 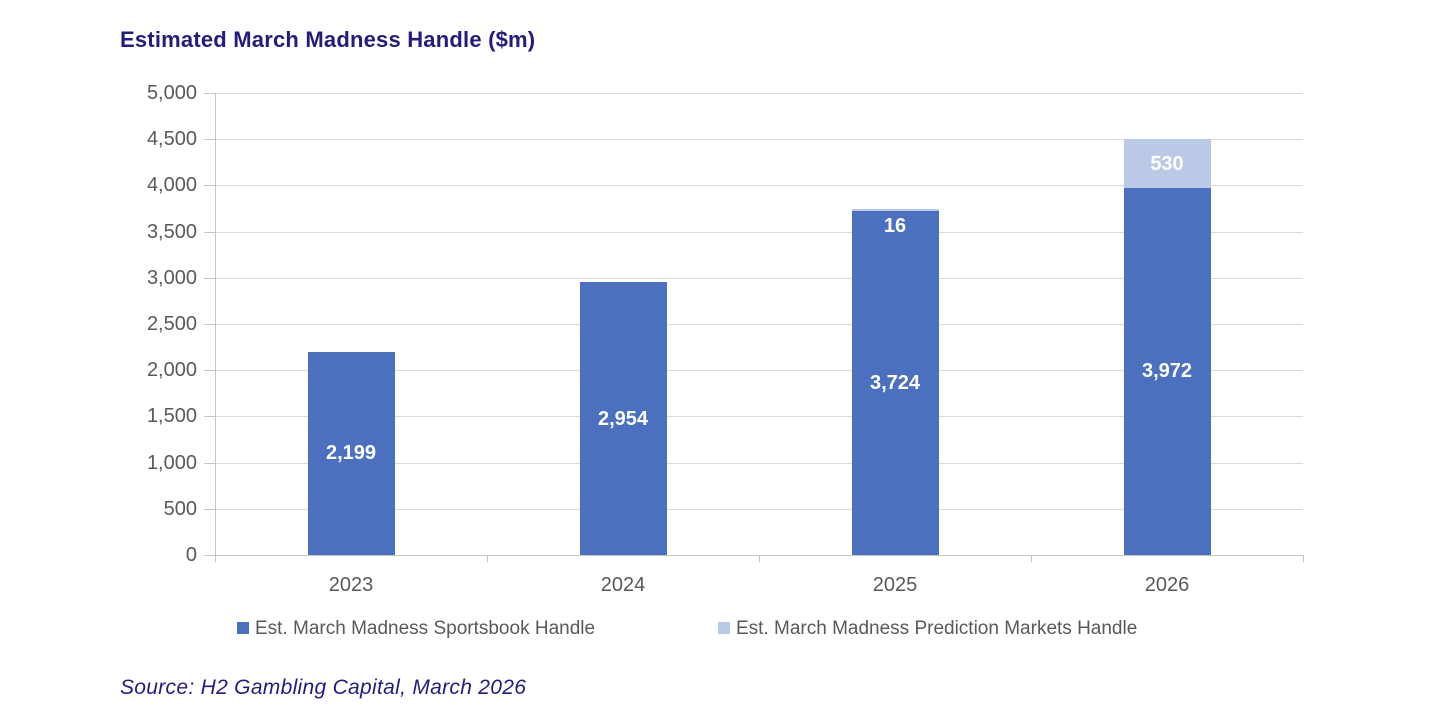 What do you see at coordinates (171, 277) in the screenshot?
I see `y-axis-tick-label: 3,000` at bounding box center [171, 277].